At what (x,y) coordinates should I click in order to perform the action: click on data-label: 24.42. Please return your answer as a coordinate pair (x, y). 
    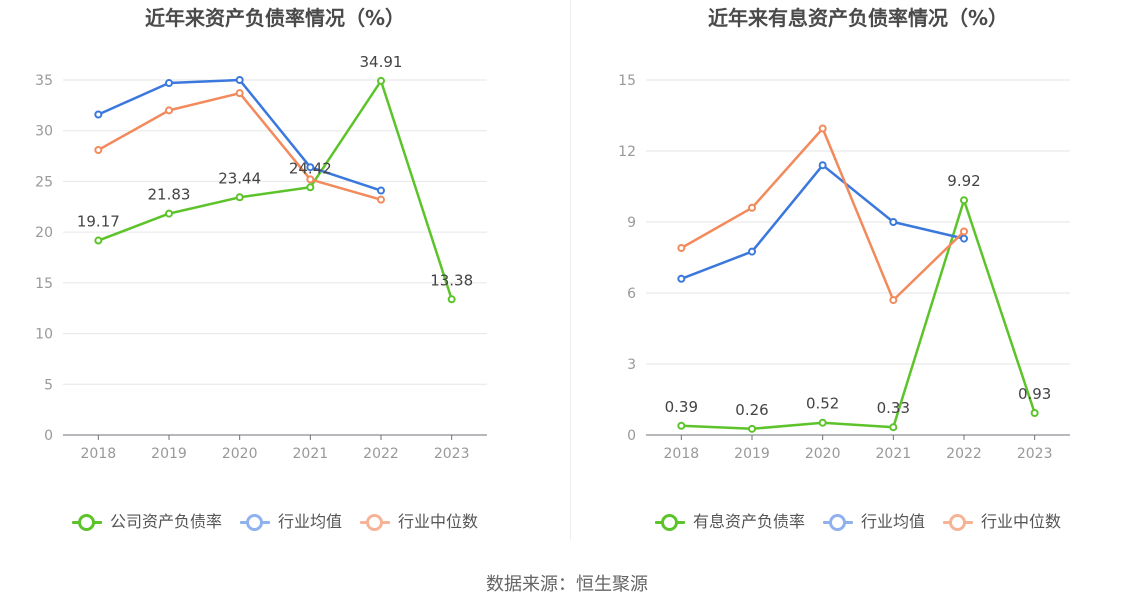
    Looking at the image, I should click on (310, 168).